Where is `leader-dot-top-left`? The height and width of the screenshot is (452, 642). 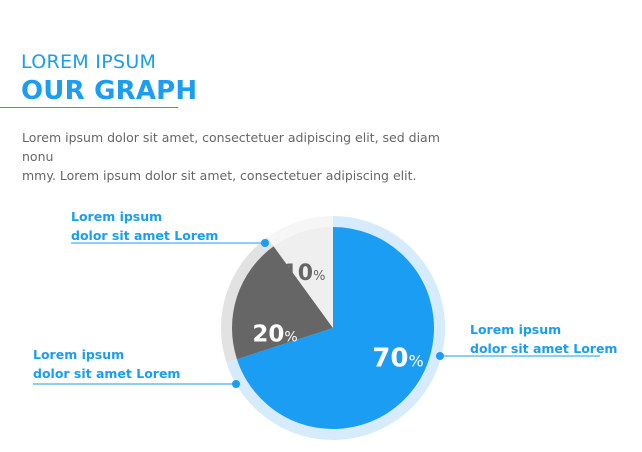
leader-dot-top-left is located at coordinates (265, 243).